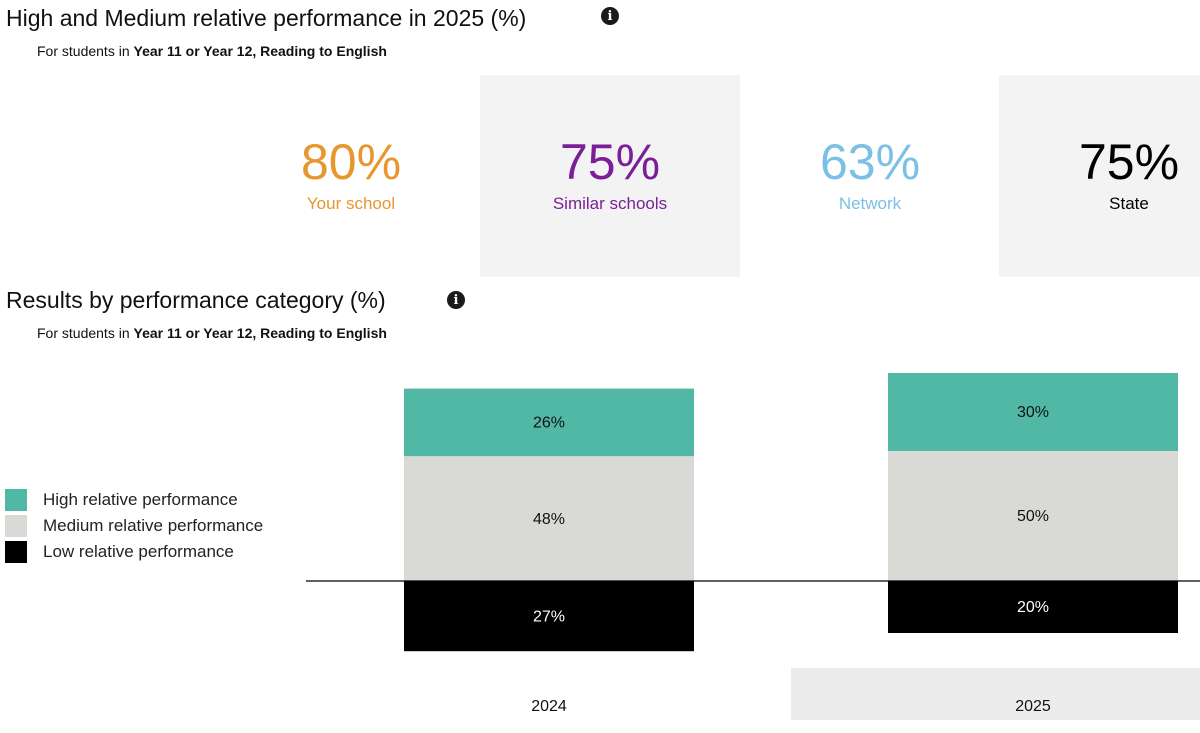 This screenshot has width=1200, height=733. Describe the element at coordinates (1129, 203) in the screenshot. I see `kpi-label: State` at that location.